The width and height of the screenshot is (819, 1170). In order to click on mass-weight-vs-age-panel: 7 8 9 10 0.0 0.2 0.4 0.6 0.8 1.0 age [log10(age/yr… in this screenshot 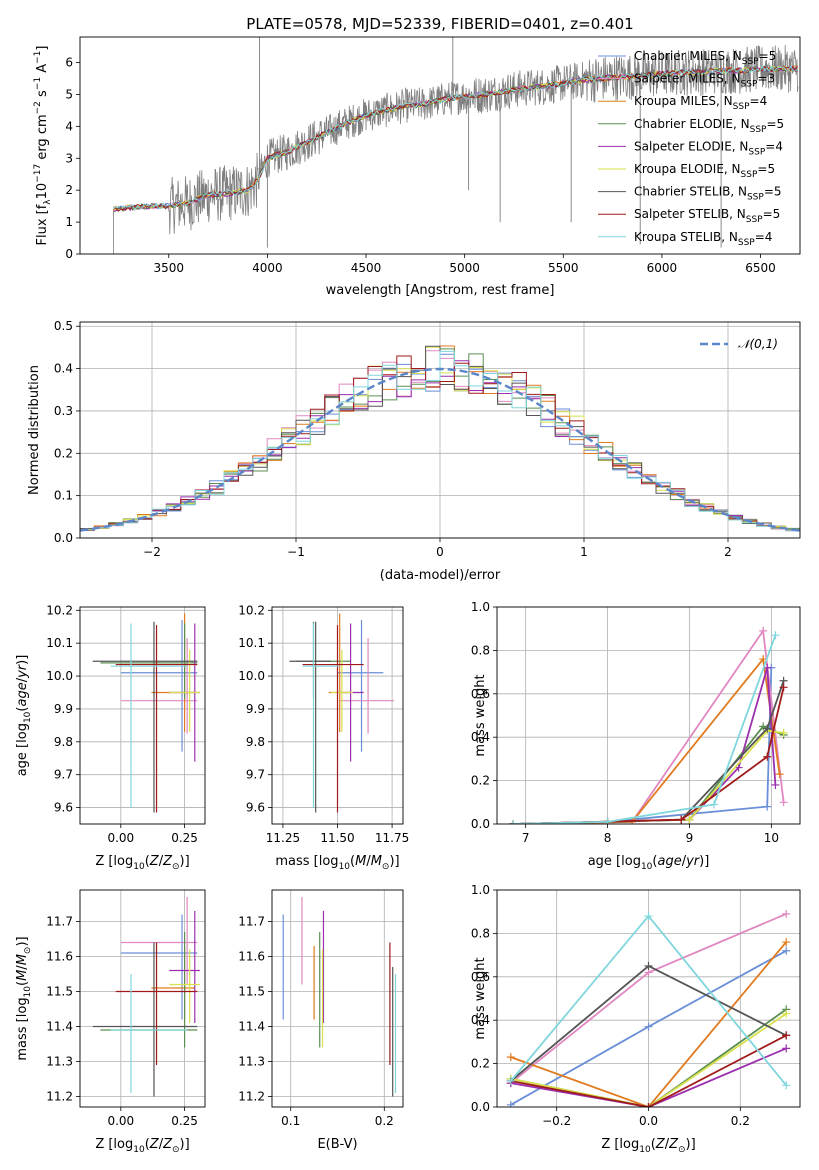, I will do `click(636, 736)`.